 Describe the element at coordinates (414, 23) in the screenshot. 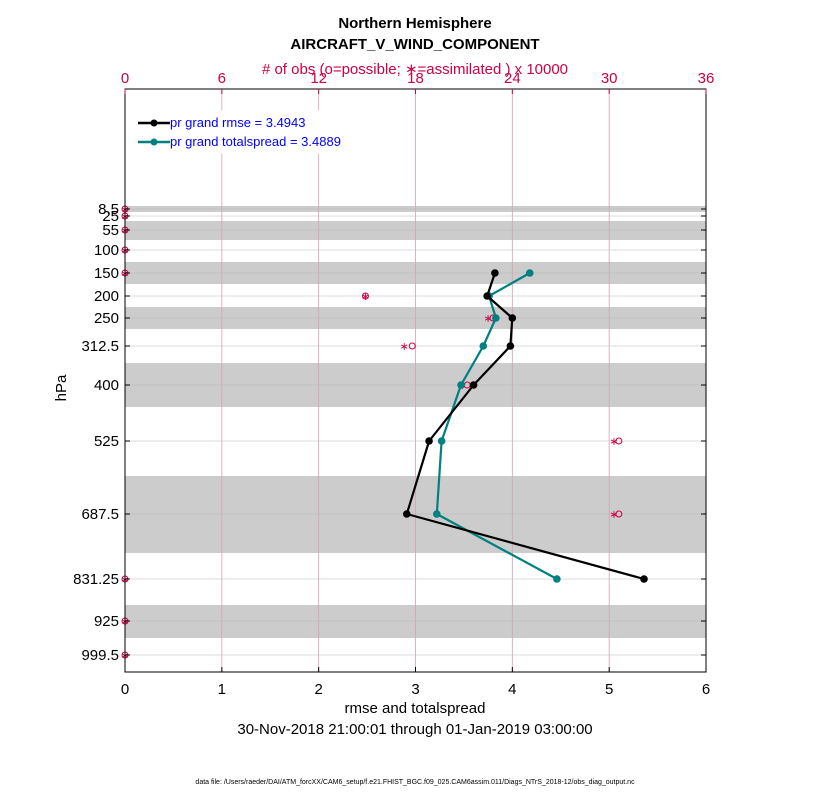

I see `chart-title: Northern Hemisphere` at that location.